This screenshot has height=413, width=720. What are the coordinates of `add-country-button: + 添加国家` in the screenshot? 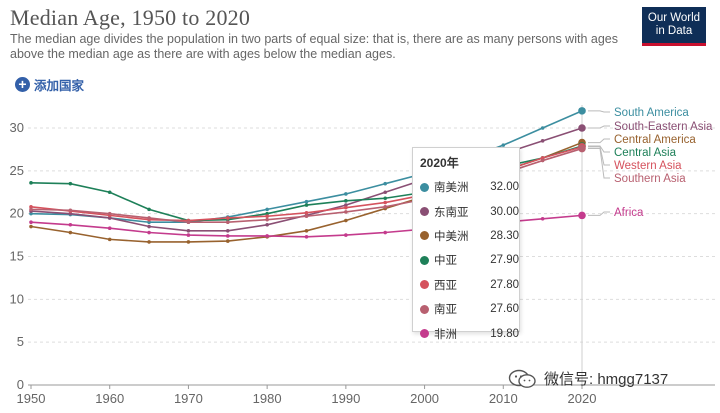 It's located at (49, 84).